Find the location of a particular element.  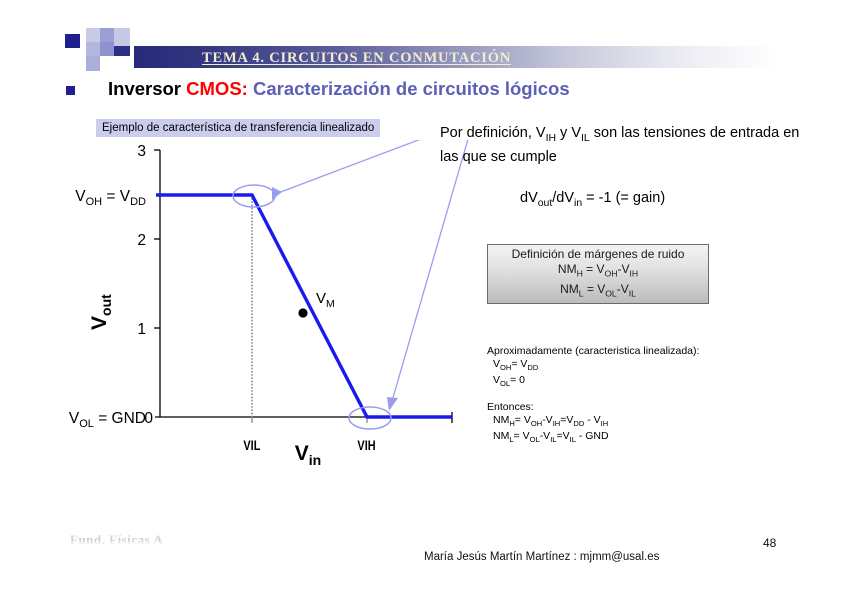

para-text-b: y V is located at coordinates (569, 133).